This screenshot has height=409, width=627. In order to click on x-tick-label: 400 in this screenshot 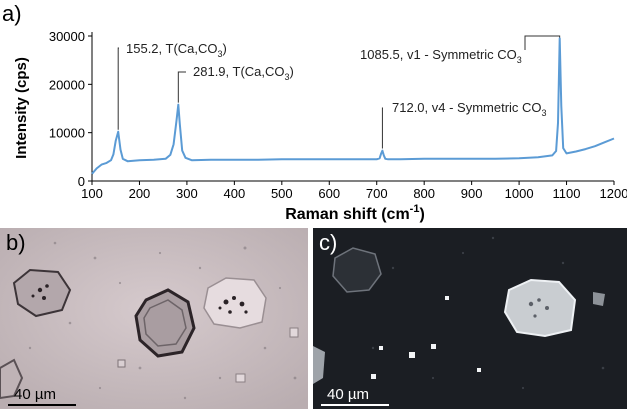, I will do `click(235, 193)`.